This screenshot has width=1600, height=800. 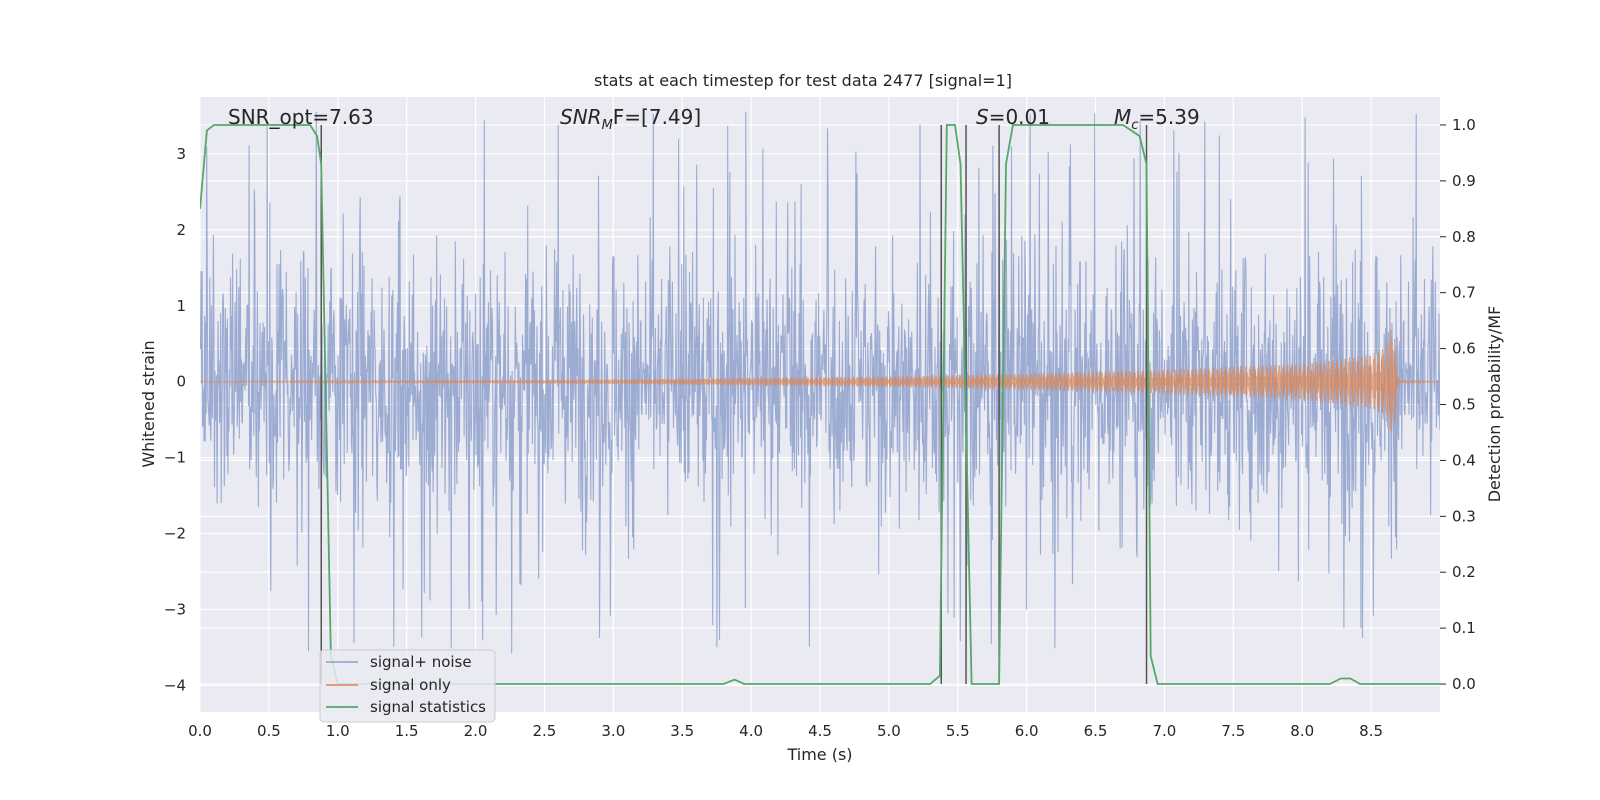 I want to click on y-tick-label: −2, so click(x=175, y=534).